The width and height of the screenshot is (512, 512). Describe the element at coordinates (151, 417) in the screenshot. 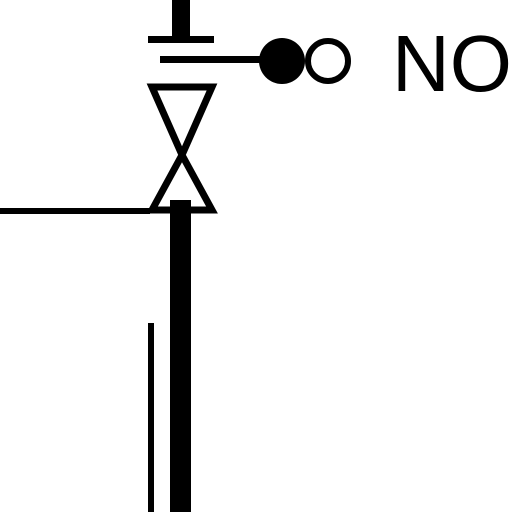

I see `parallel-line` at that location.